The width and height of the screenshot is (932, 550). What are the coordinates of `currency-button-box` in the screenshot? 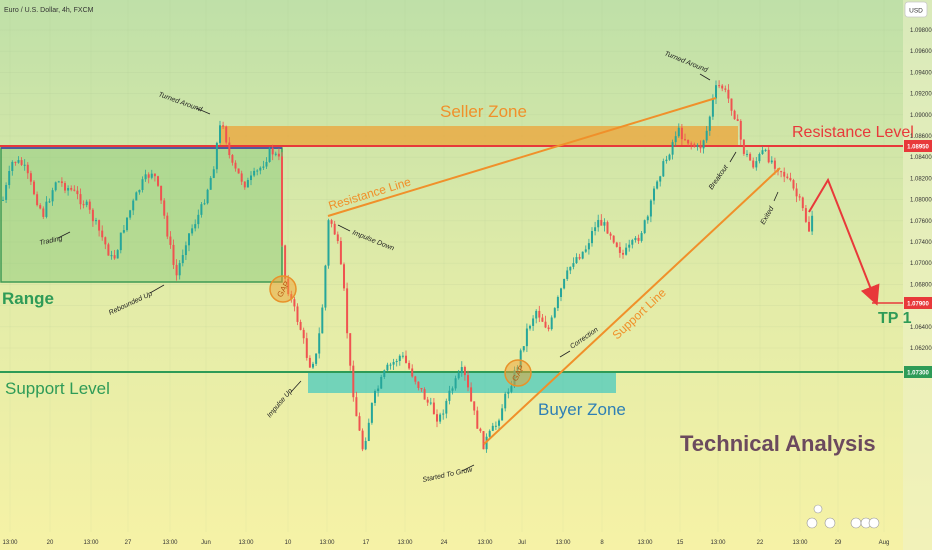 It's located at (916, 9).